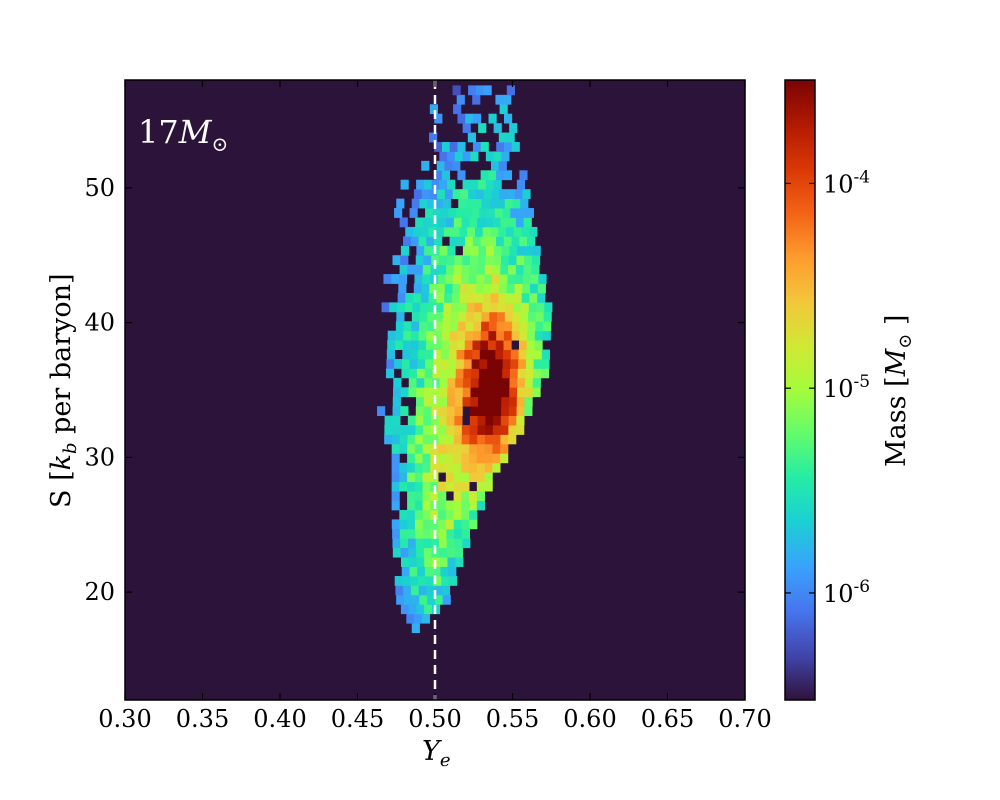  What do you see at coordinates (434, 719) in the screenshot?
I see `x-tick-label: 0.50` at bounding box center [434, 719].